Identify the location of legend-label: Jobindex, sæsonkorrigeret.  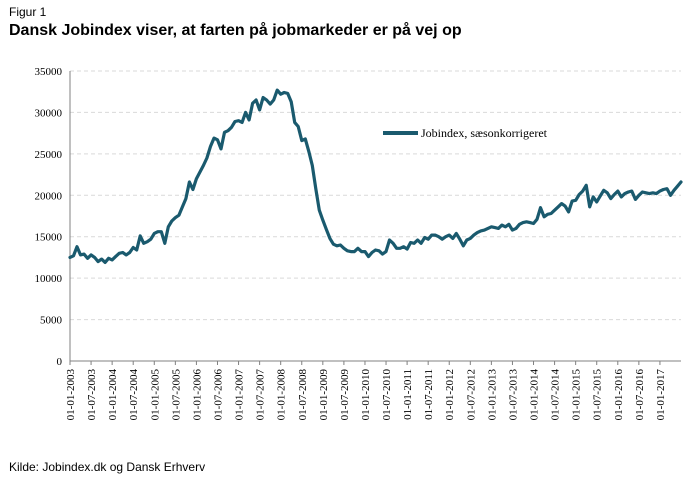
(484, 133).